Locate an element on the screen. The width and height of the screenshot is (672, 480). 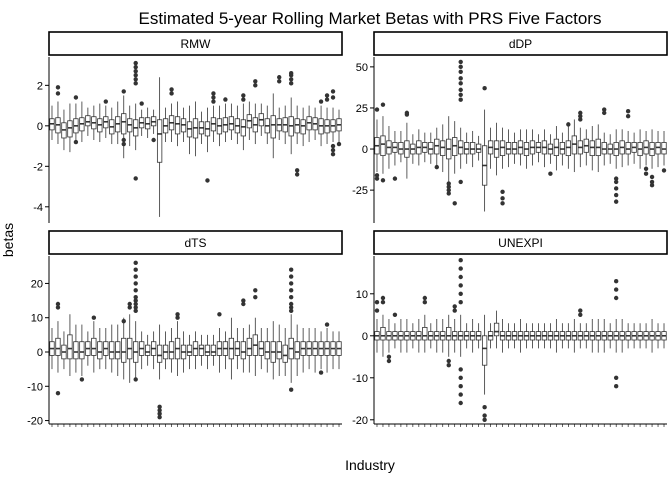
facet-strip-label: dDP is located at coordinates (520, 44).